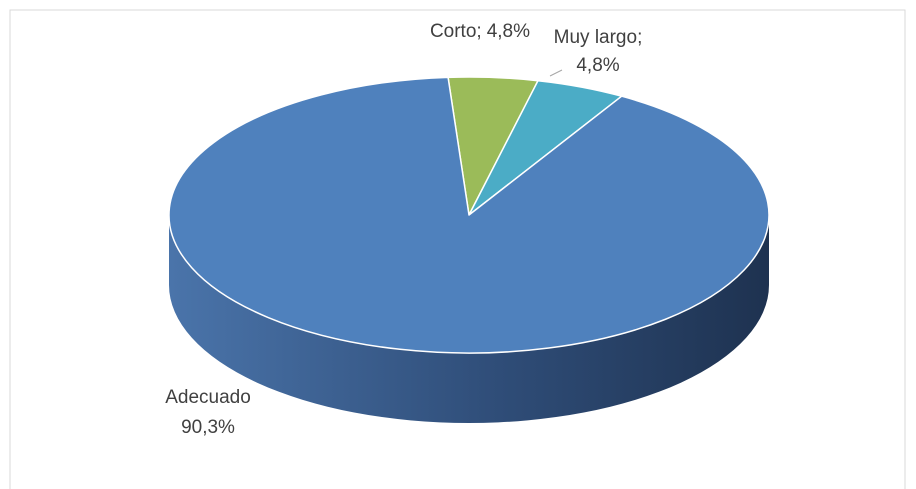 The width and height of the screenshot is (916, 489). Describe the element at coordinates (556, 73) in the screenshot. I see `leader-line` at that location.